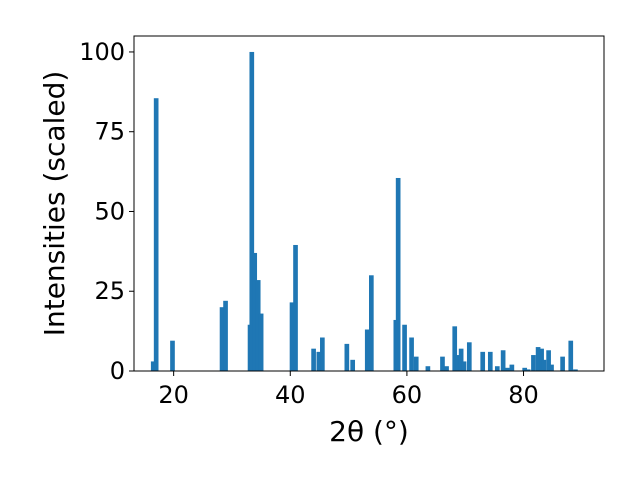  What do you see at coordinates (109, 211) in the screenshot?
I see `y-tick-label: 50` at bounding box center [109, 211].